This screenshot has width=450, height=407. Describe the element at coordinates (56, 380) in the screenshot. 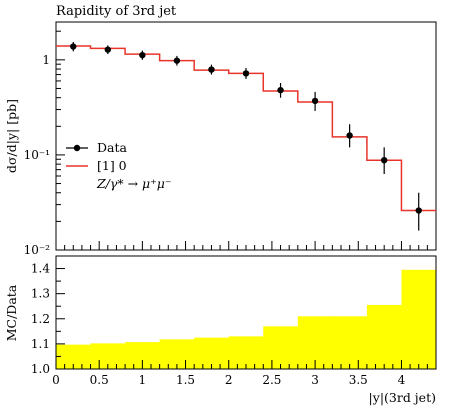

I see `x-tick-label: 0` at that location.